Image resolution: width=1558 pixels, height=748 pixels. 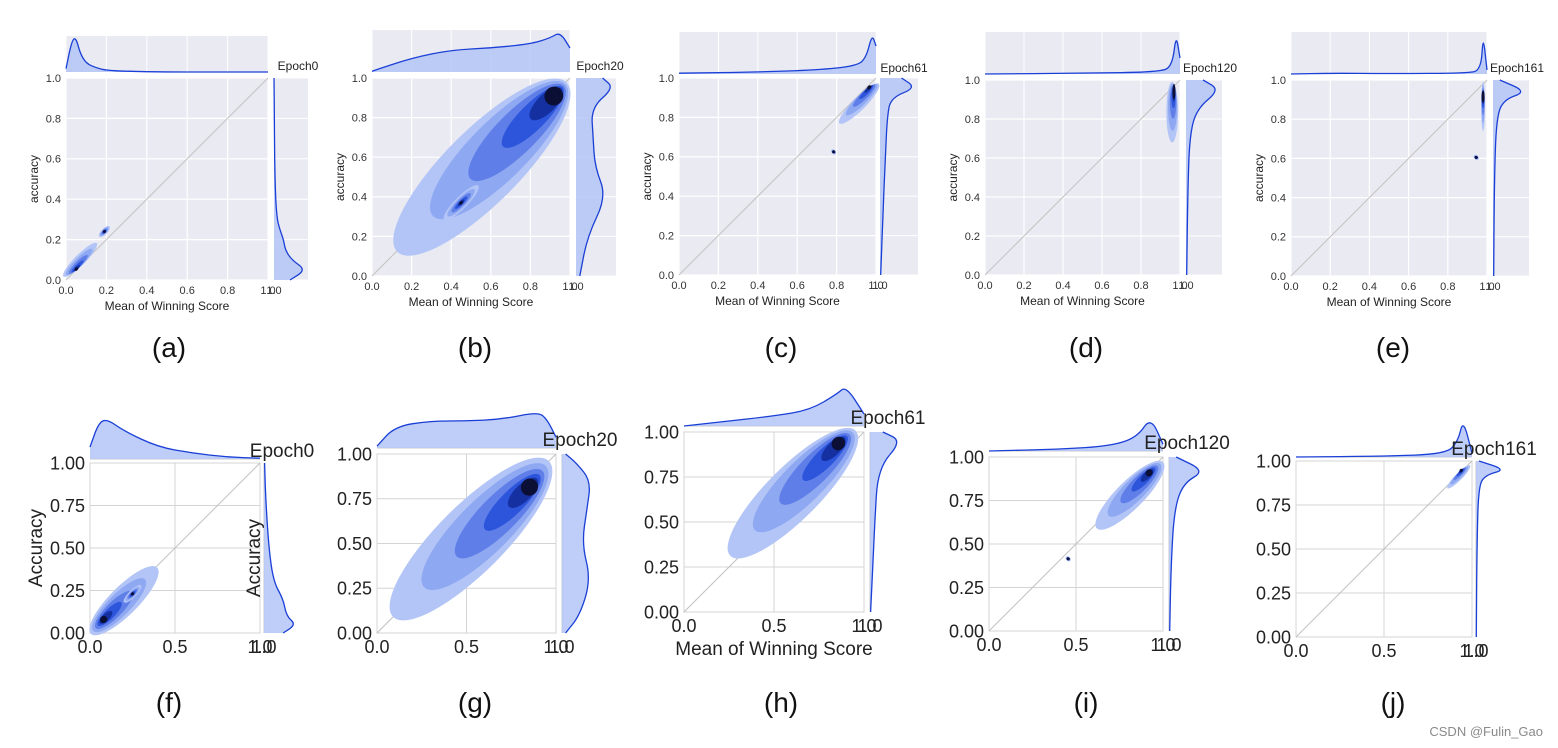 What do you see at coordinates (1393, 347) in the screenshot?
I see `subfigure-caption: (e)` at bounding box center [1393, 347].